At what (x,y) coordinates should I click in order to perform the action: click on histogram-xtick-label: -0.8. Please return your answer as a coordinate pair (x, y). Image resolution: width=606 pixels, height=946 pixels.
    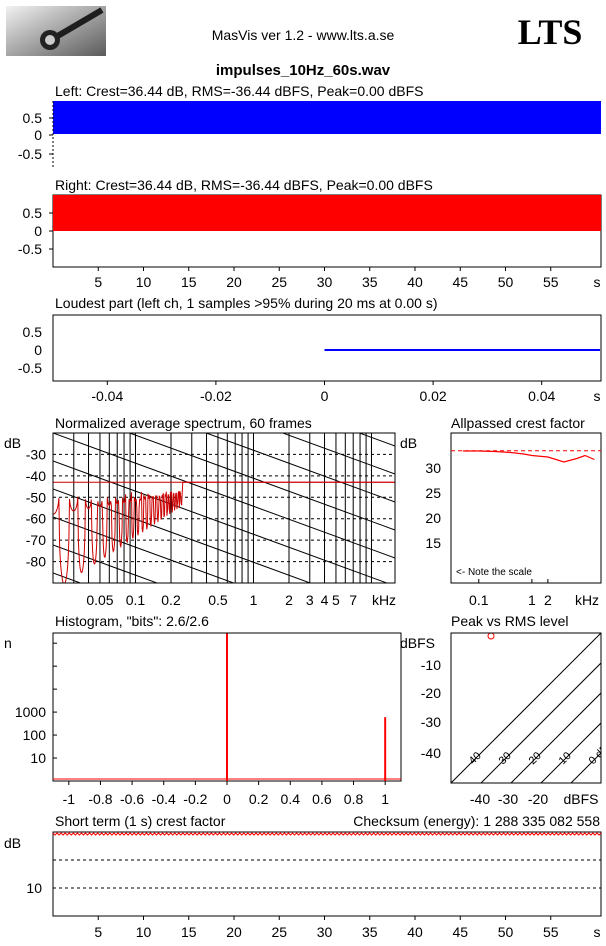
    Looking at the image, I should click on (100, 799).